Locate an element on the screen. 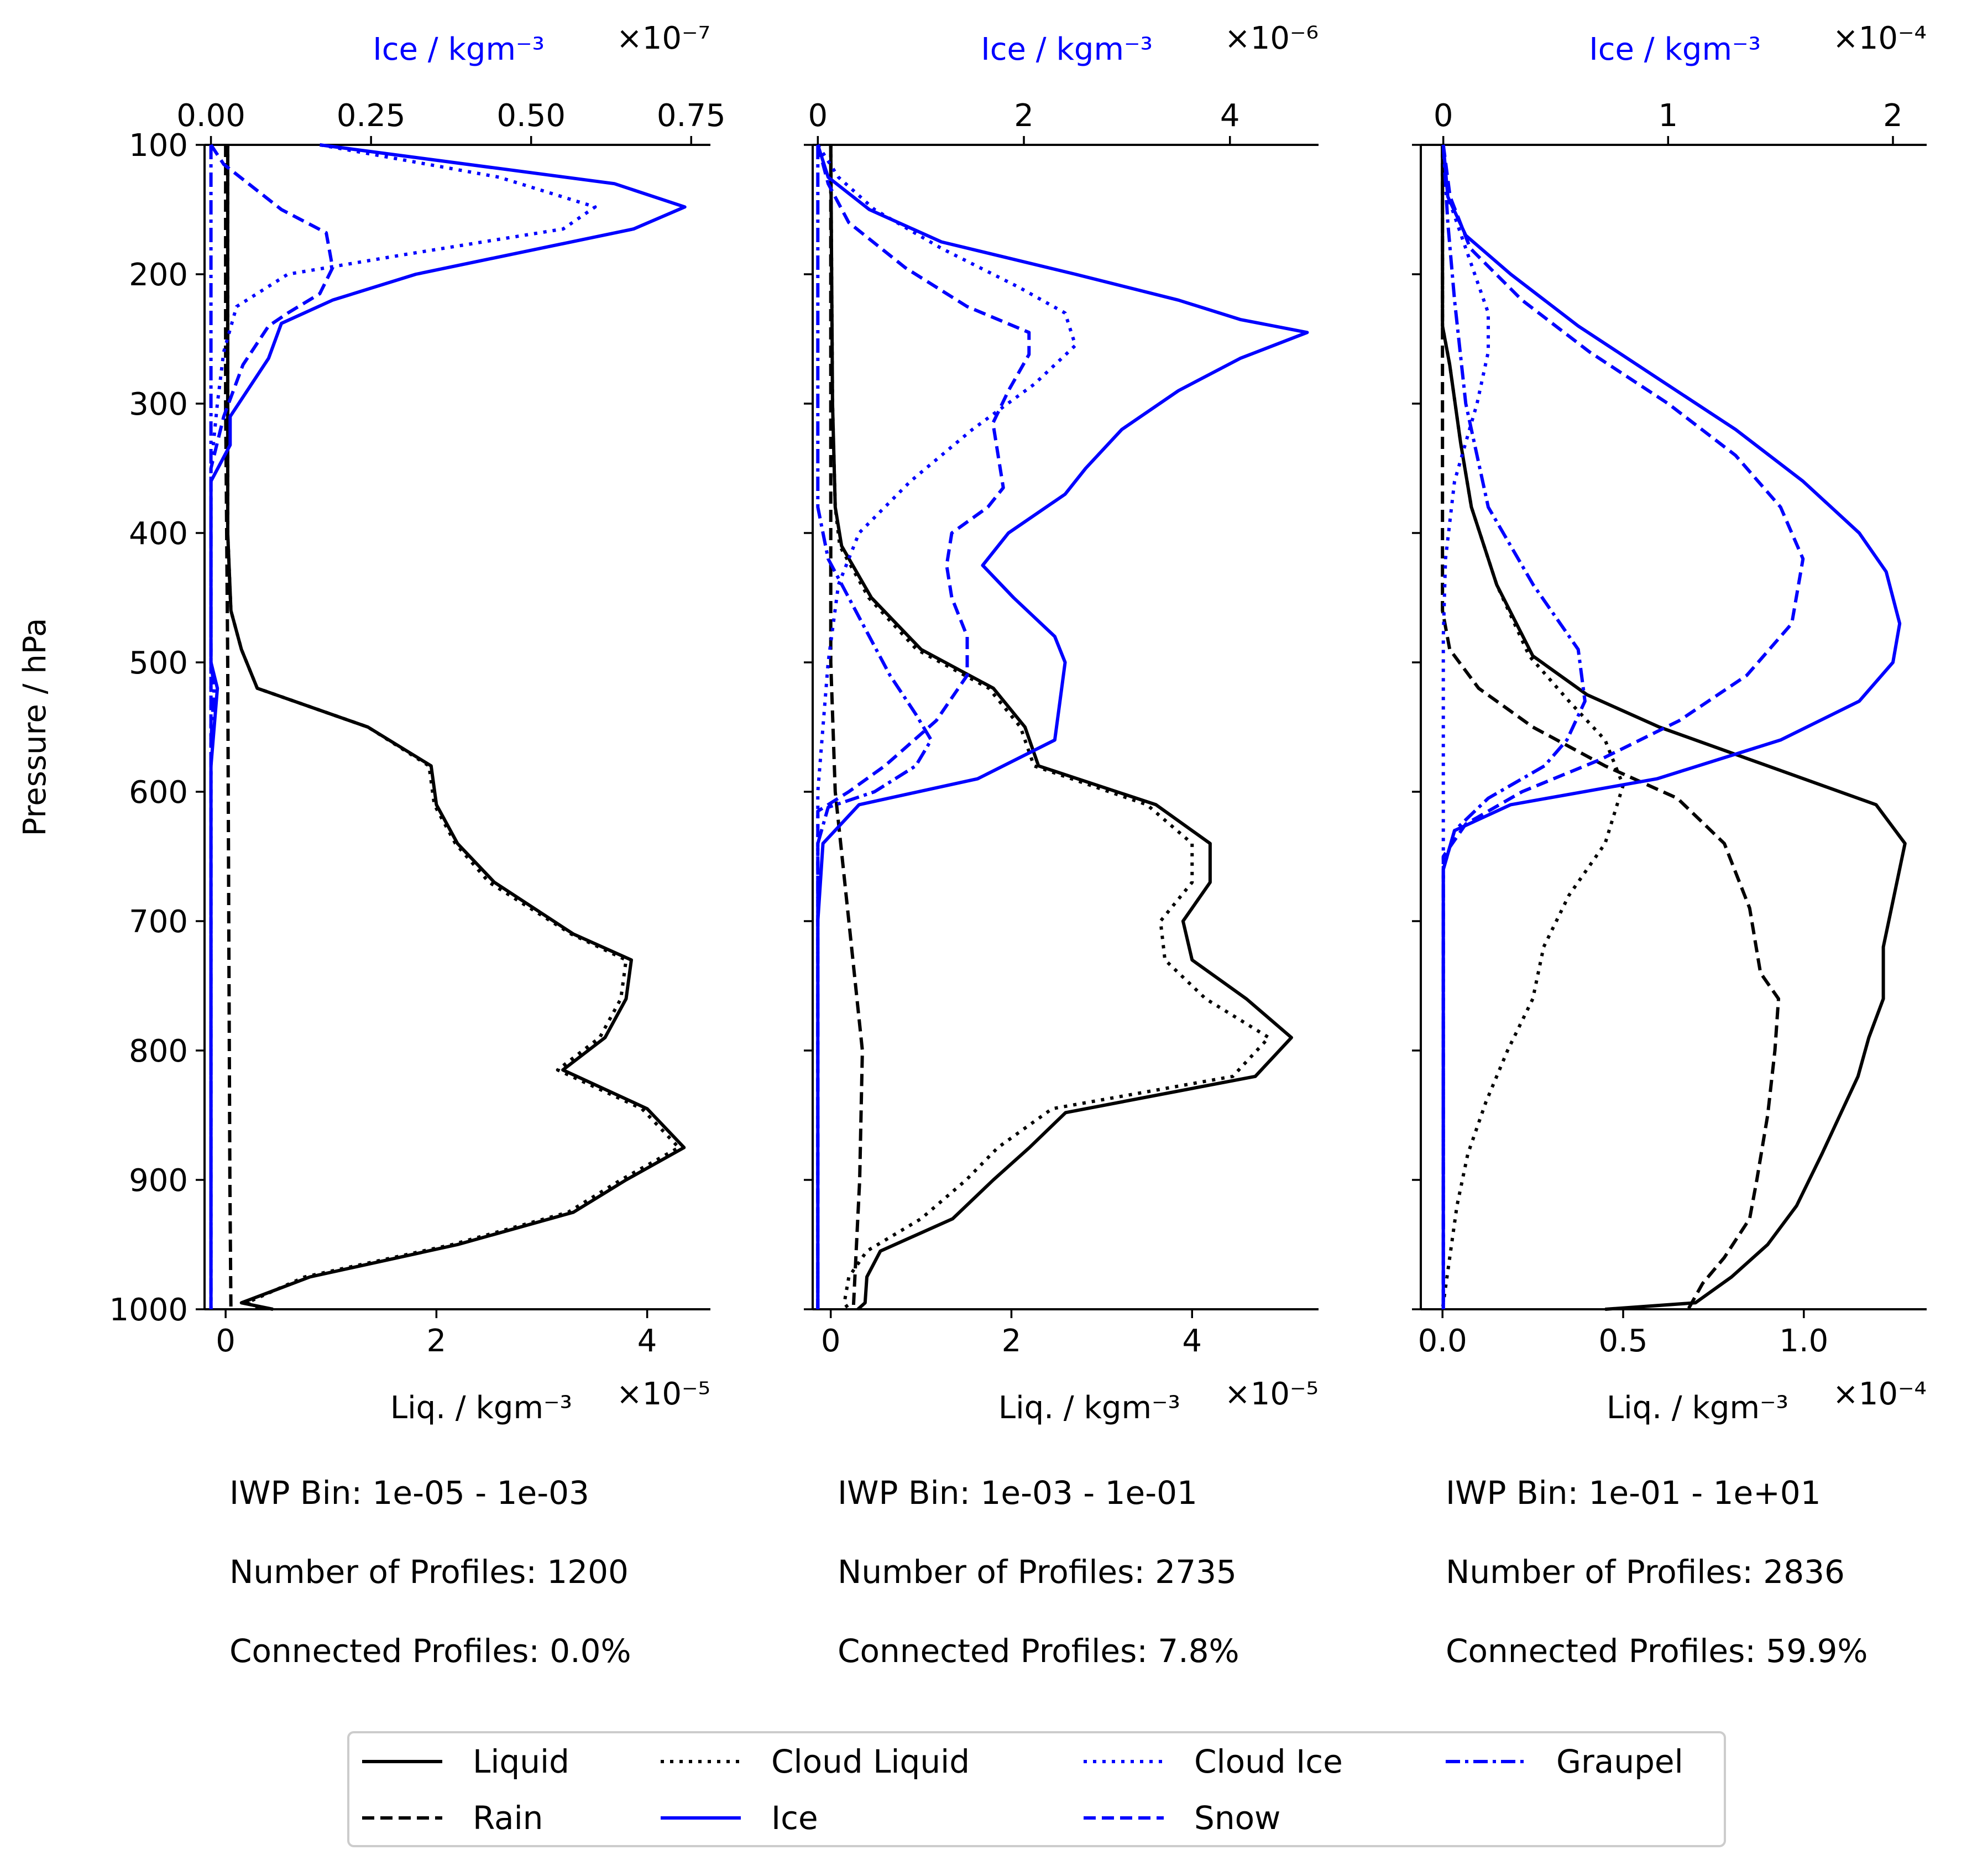 This screenshot has height=1876, width=1972. ice-axis-exponent: ×10⁻⁶ is located at coordinates (1272, 38).